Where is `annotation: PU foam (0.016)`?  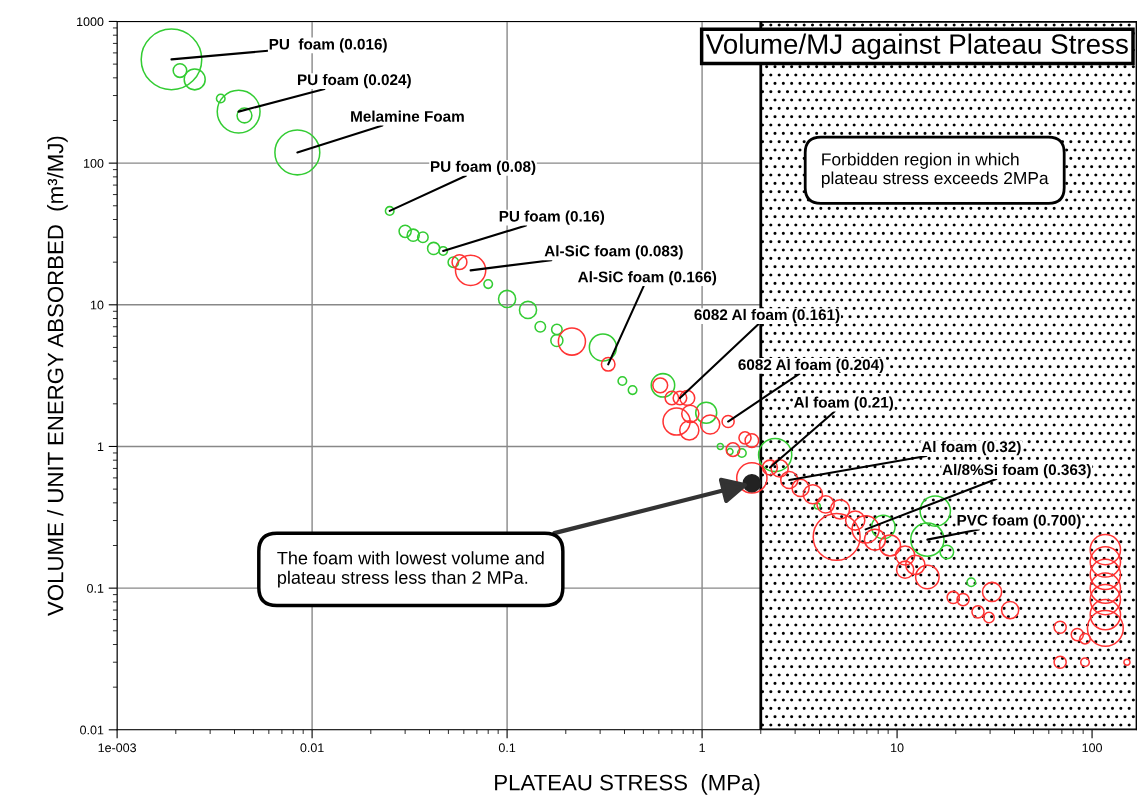 annotation: PU foam (0.016) is located at coordinates (328, 45).